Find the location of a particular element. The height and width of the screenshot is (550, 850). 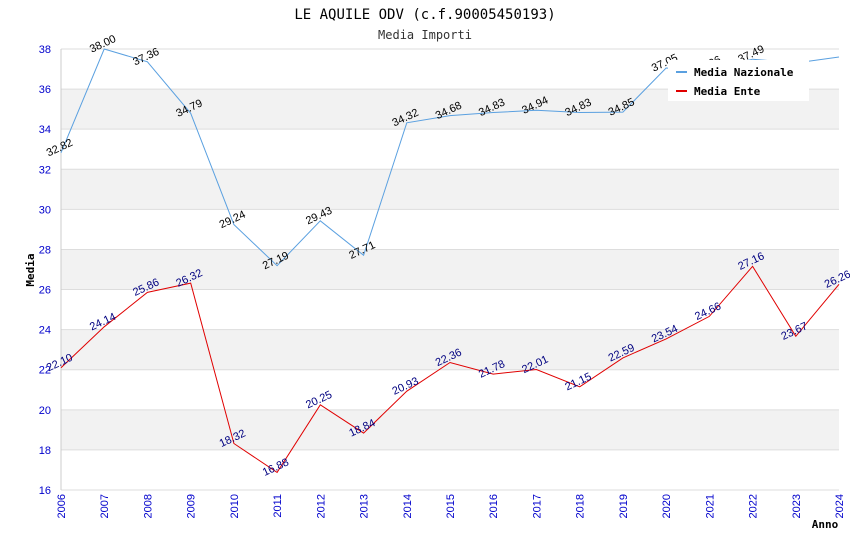

chart-title: LE AQUILE ODV (c.f.90005450193) is located at coordinates (424, 15).